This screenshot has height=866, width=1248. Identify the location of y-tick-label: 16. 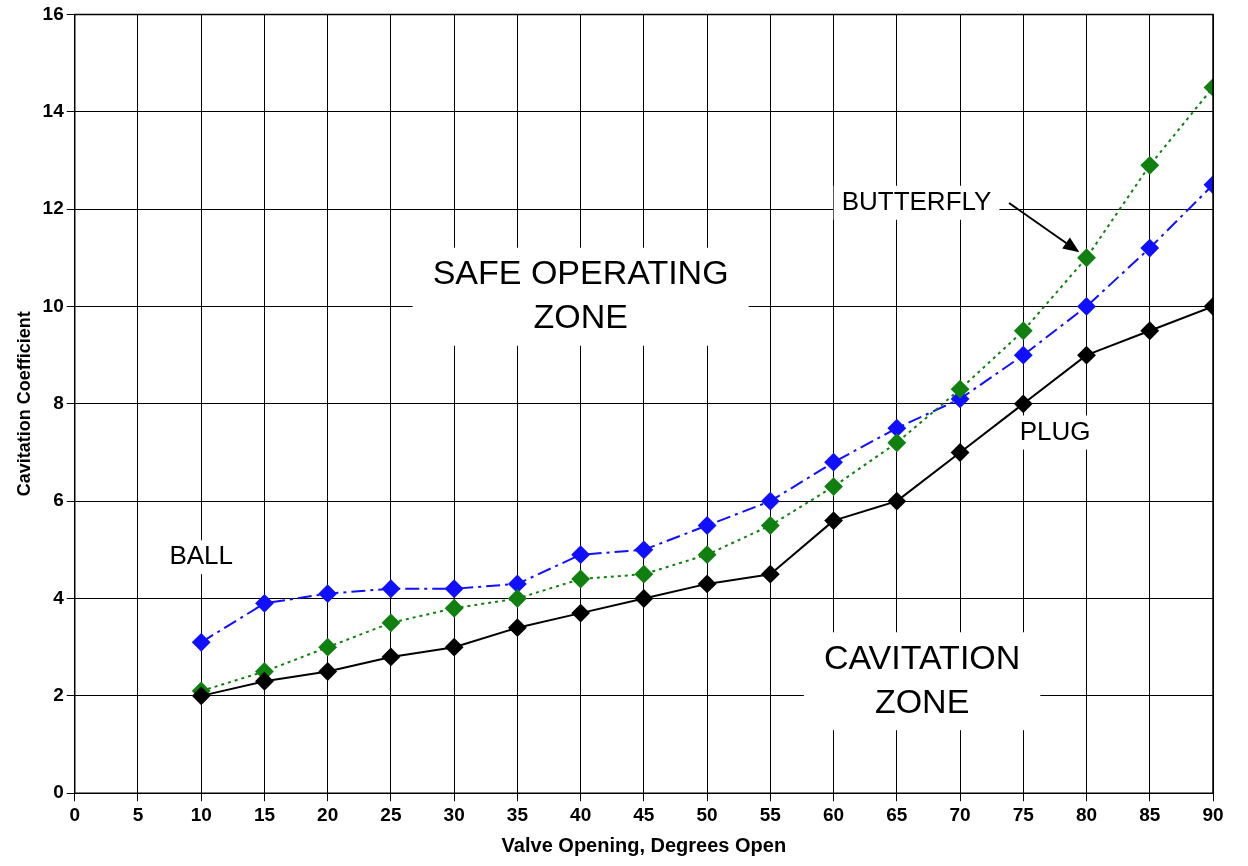
(53, 13).